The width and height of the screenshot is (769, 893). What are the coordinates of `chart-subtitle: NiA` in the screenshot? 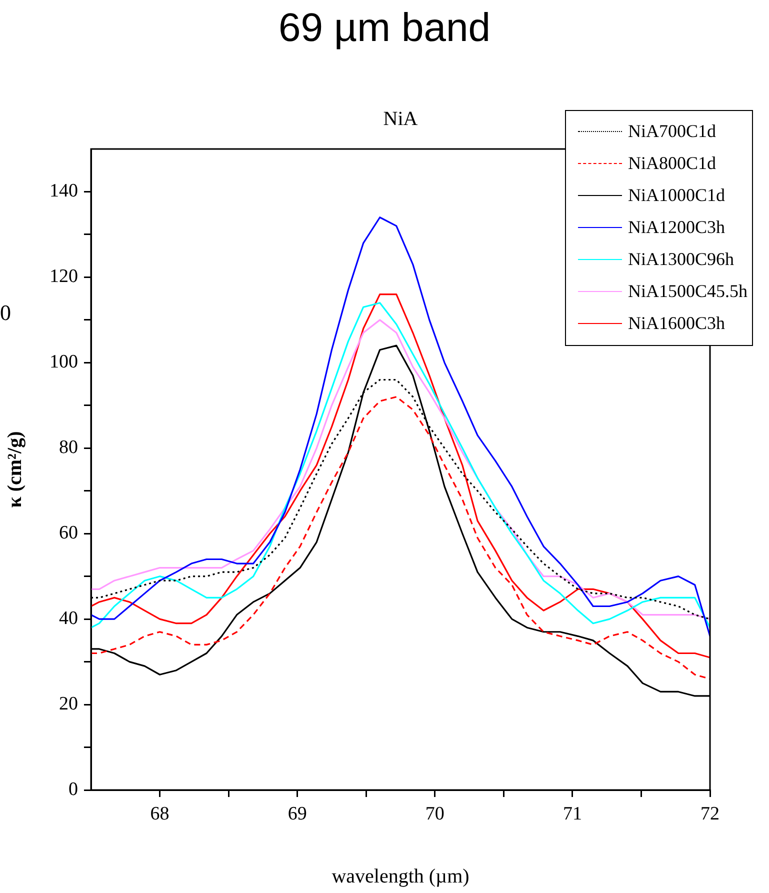 It's located at (400, 119).